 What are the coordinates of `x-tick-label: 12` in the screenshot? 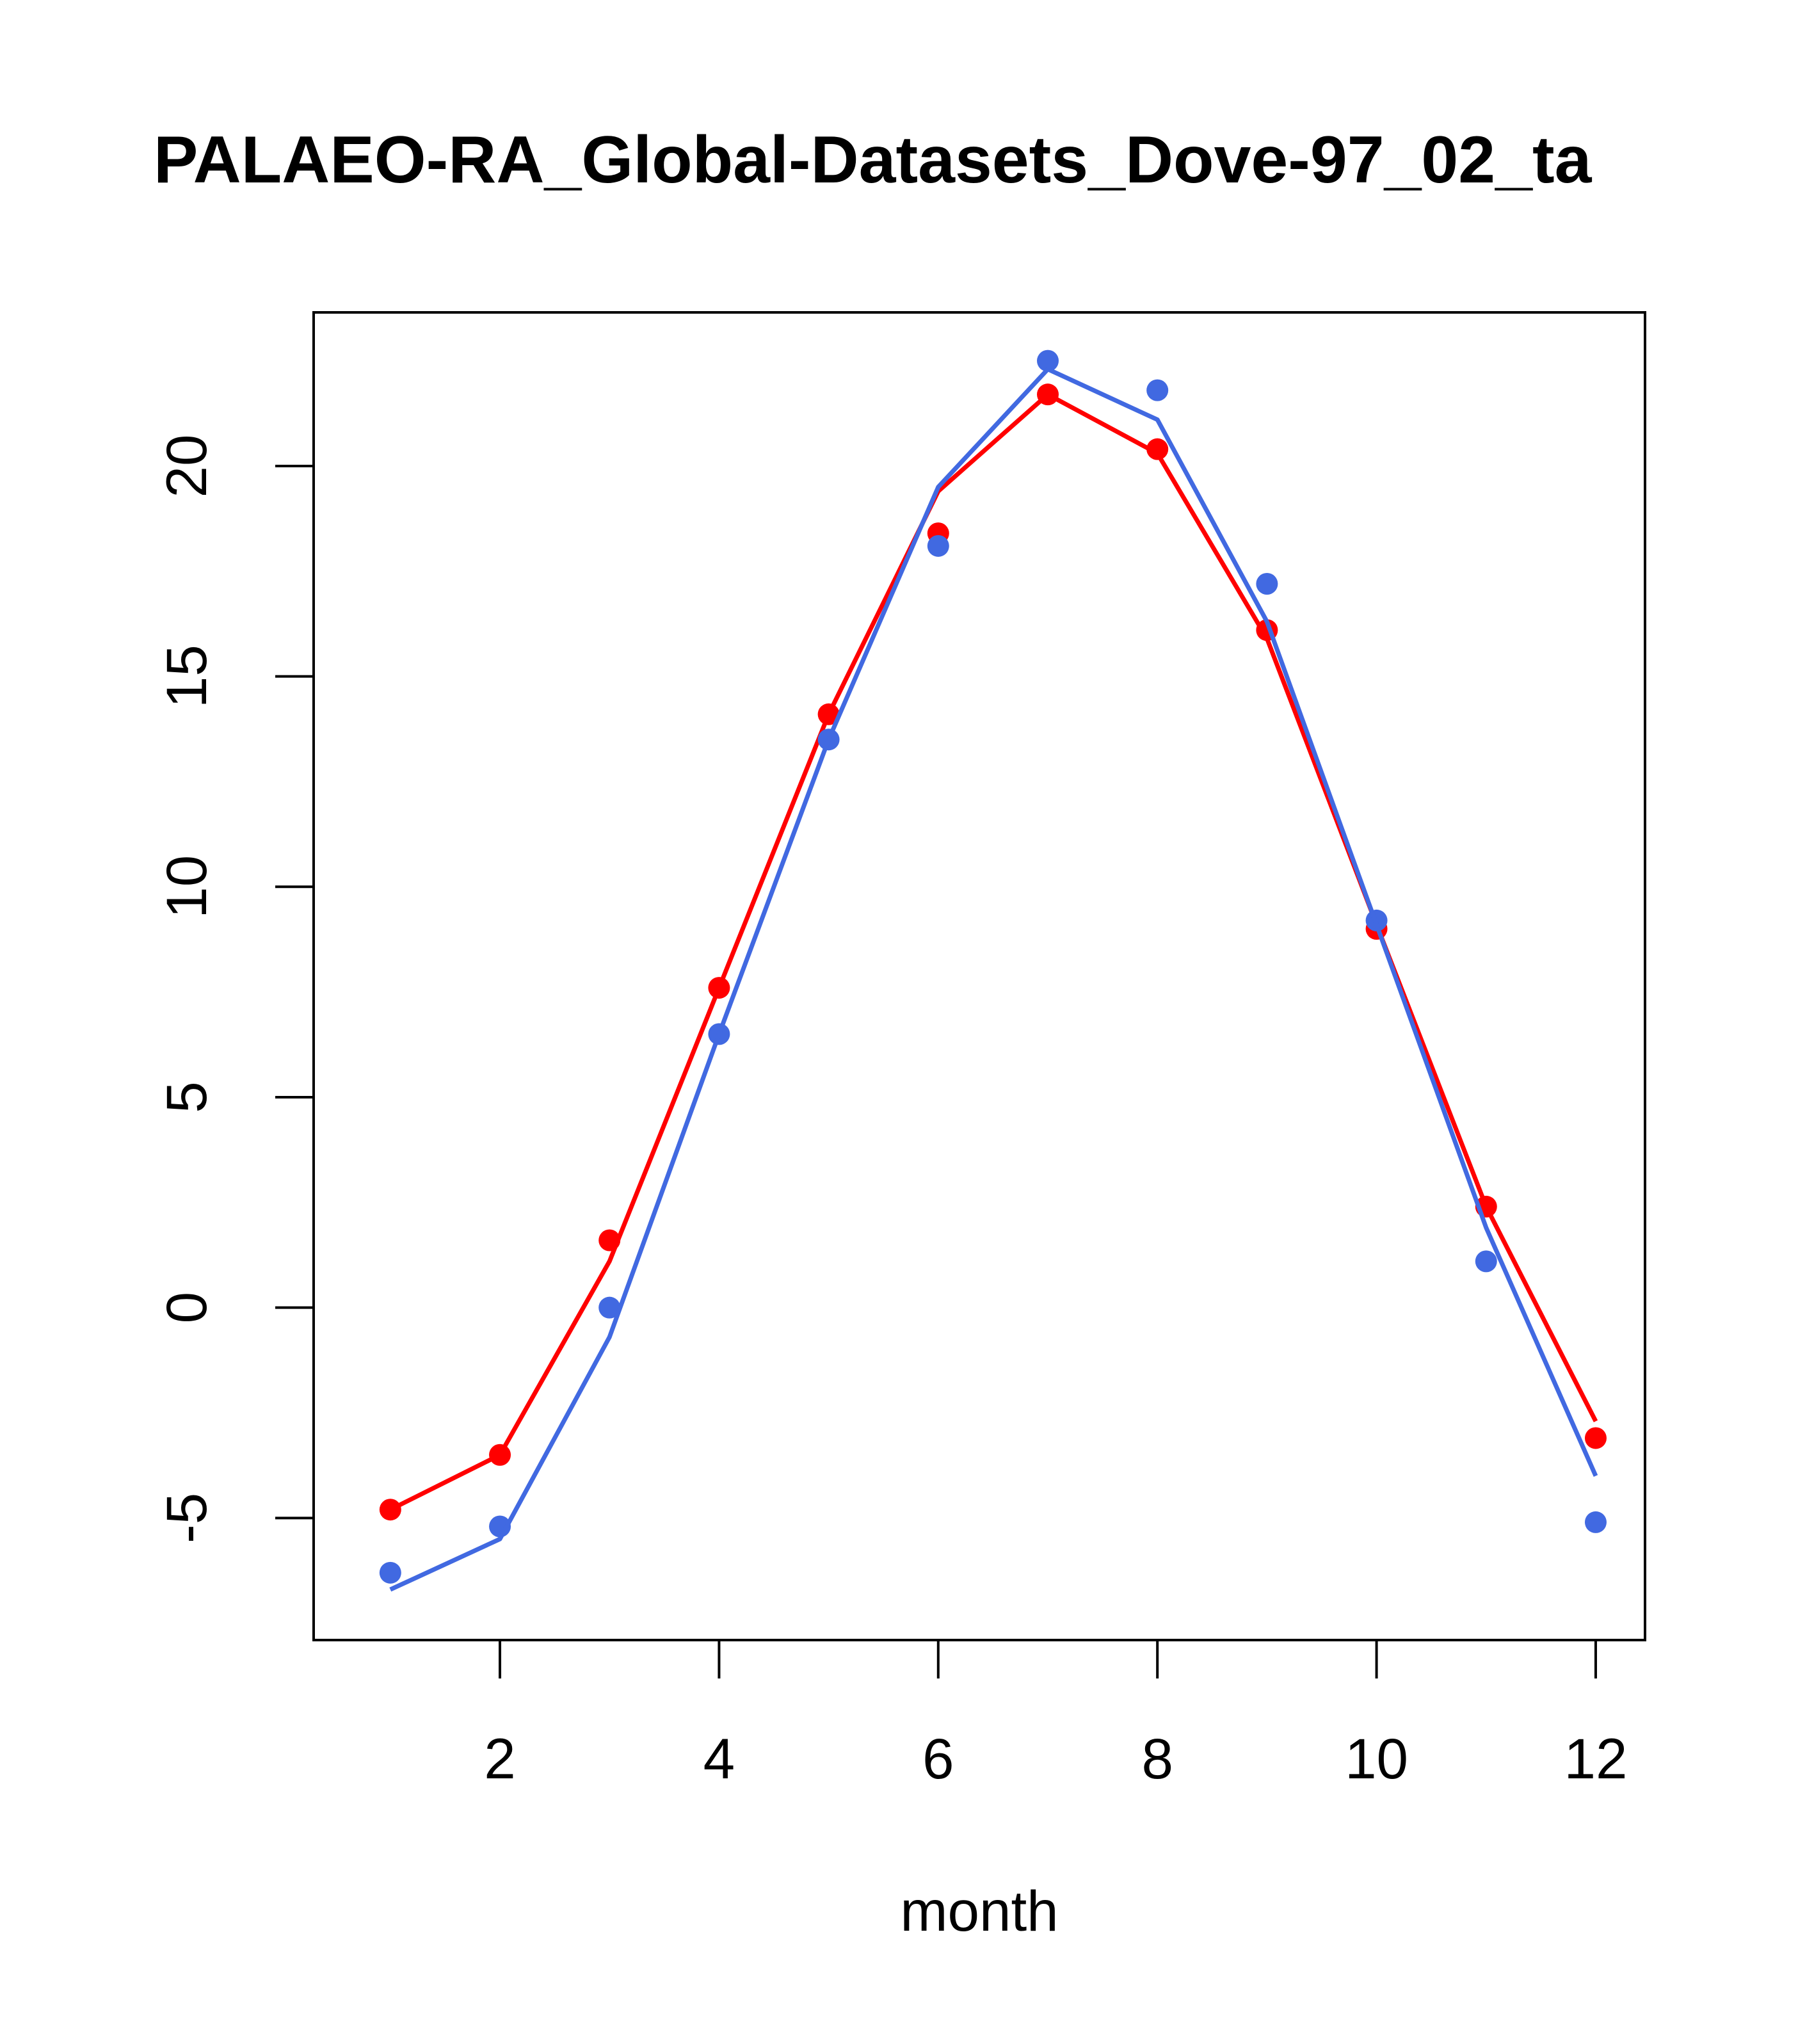 It's located at (1595, 1758).